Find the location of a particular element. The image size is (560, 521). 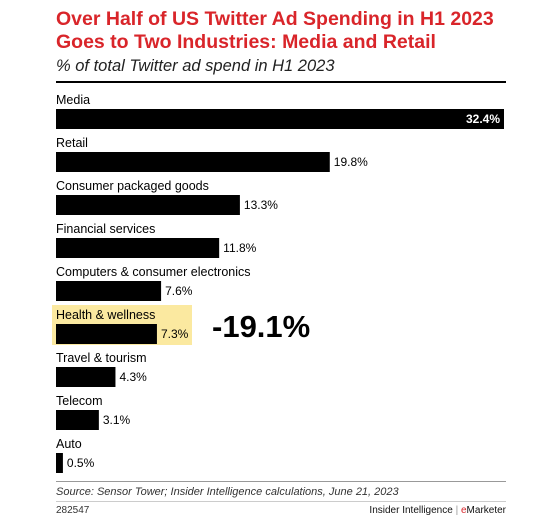

category-label: Auto is located at coordinates (69, 444).